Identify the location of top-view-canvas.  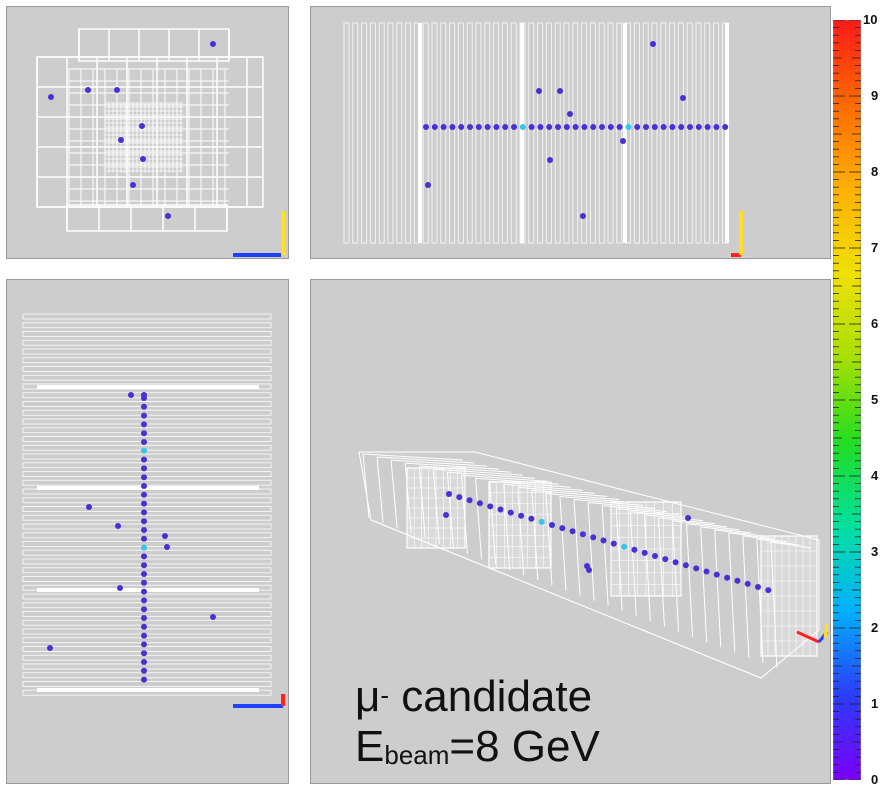
(543, 139).